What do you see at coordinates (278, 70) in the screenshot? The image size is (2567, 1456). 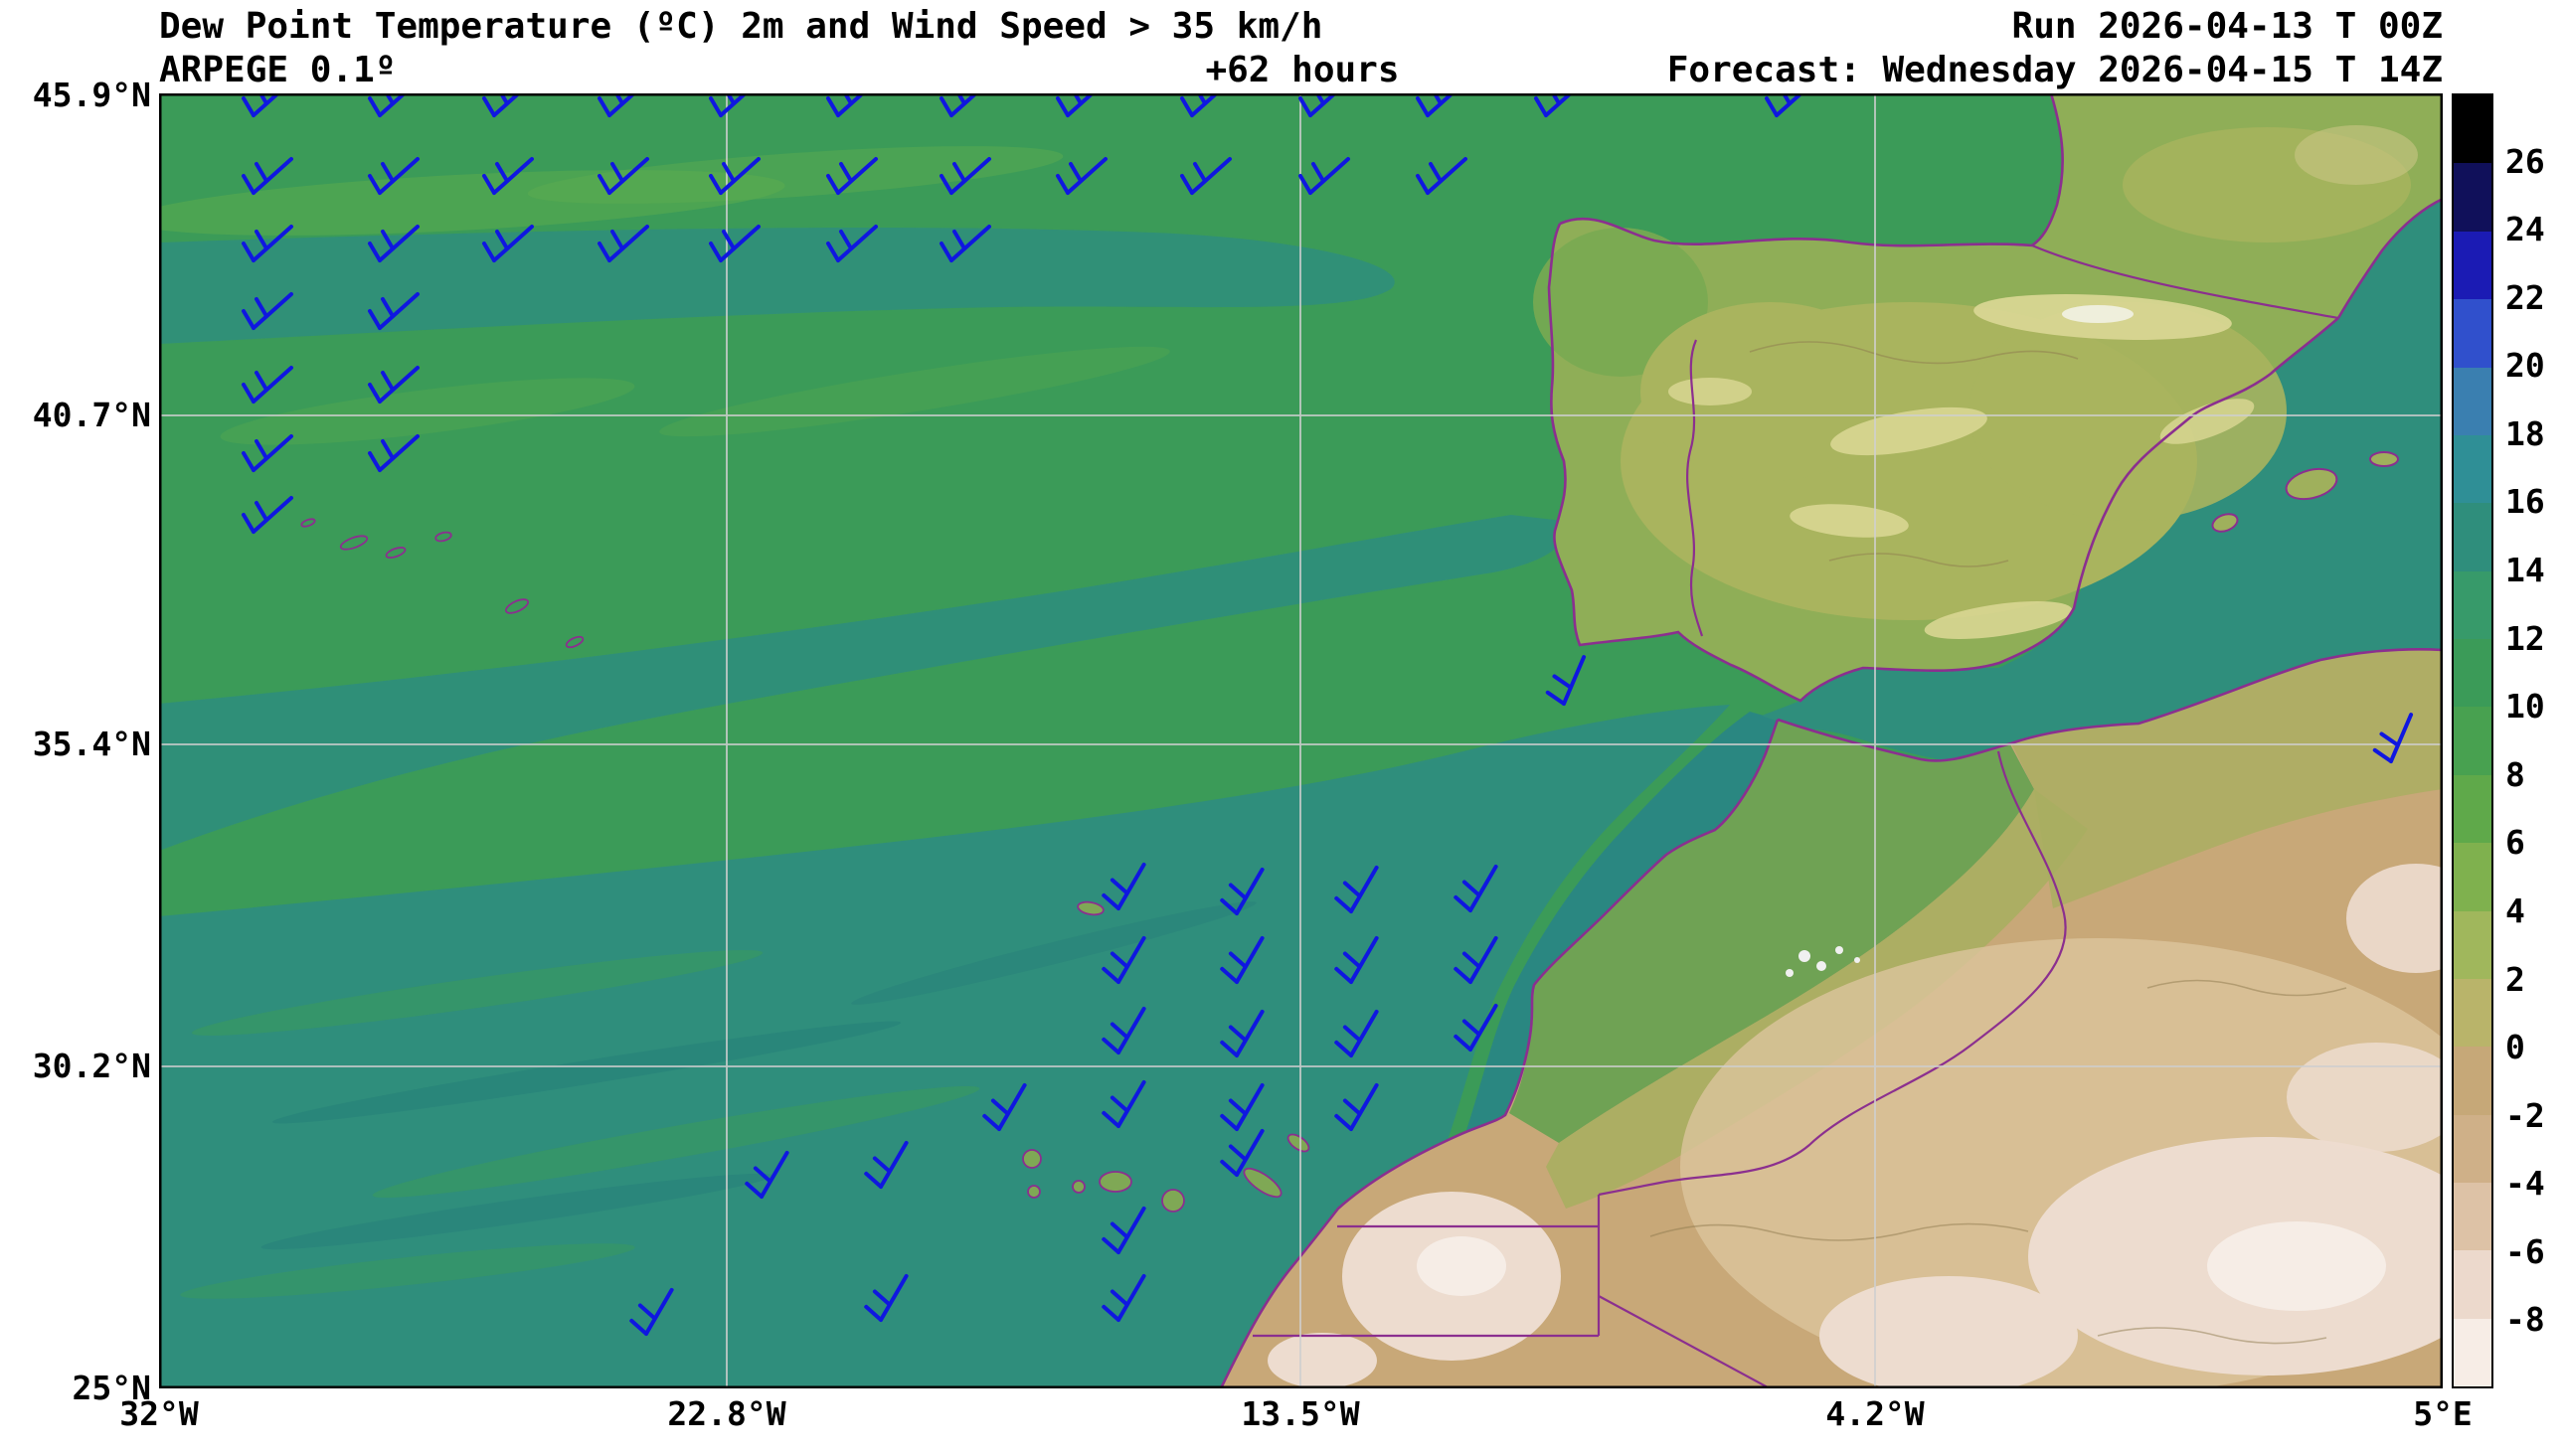 I see `model-label: ARPEGE 0.1º` at bounding box center [278, 70].